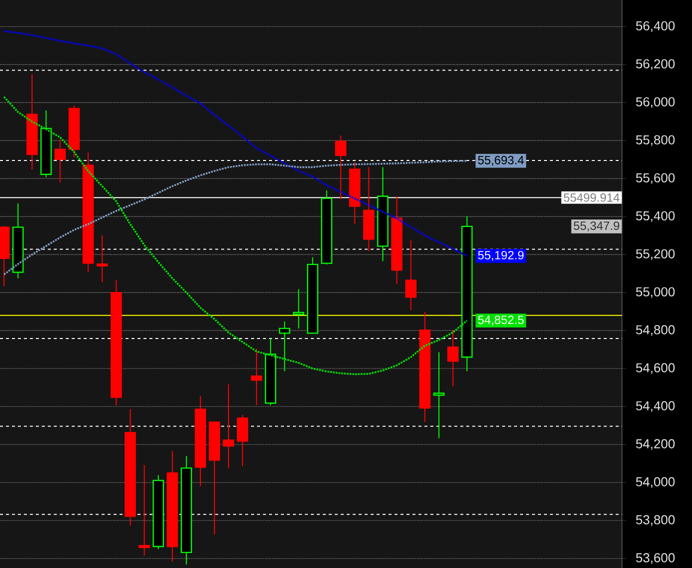 Image resolution: width=692 pixels, height=568 pixels. I want to click on y-tick-label: 54,600, so click(655, 368).